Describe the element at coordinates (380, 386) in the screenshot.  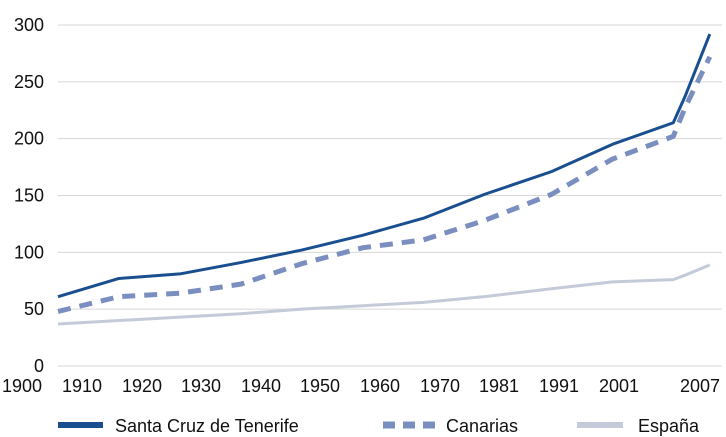
I see `x-tick-label: 1960` at that location.